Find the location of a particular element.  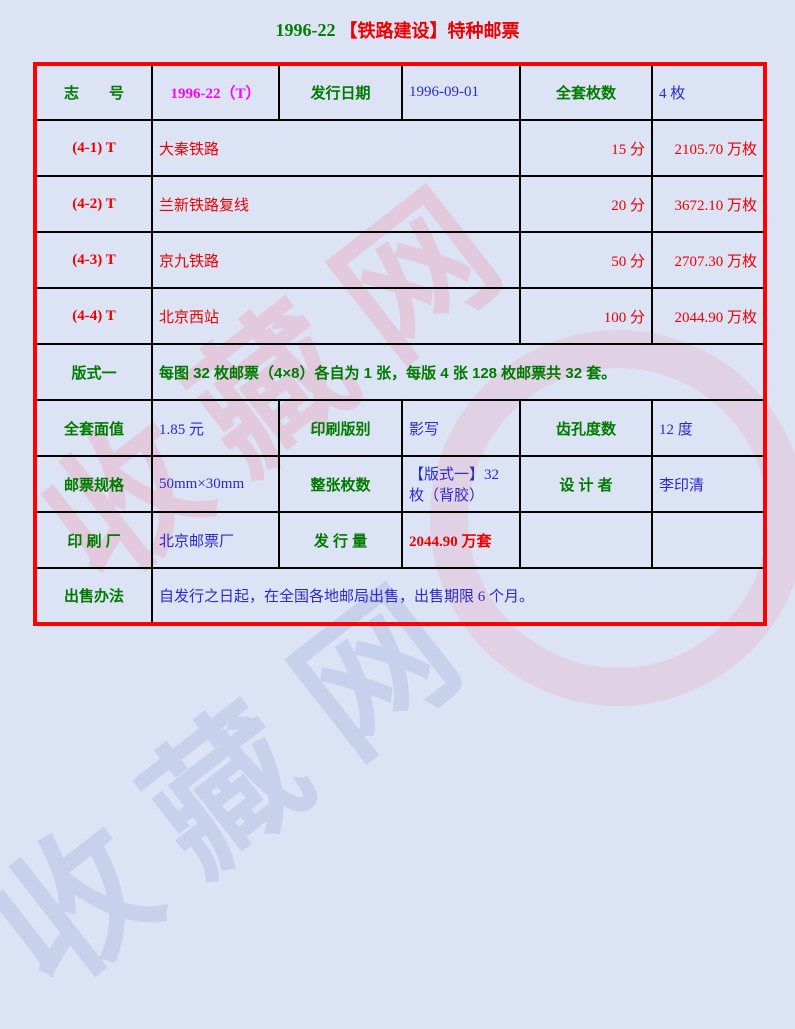

stamp-name: 大秦铁路 is located at coordinates (336, 148).